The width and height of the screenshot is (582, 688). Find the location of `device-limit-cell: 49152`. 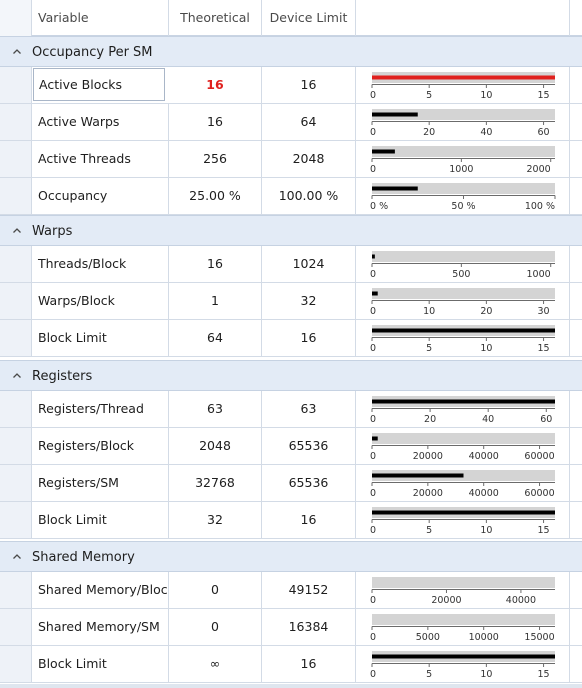

device-limit-cell: 49152 is located at coordinates (309, 590).